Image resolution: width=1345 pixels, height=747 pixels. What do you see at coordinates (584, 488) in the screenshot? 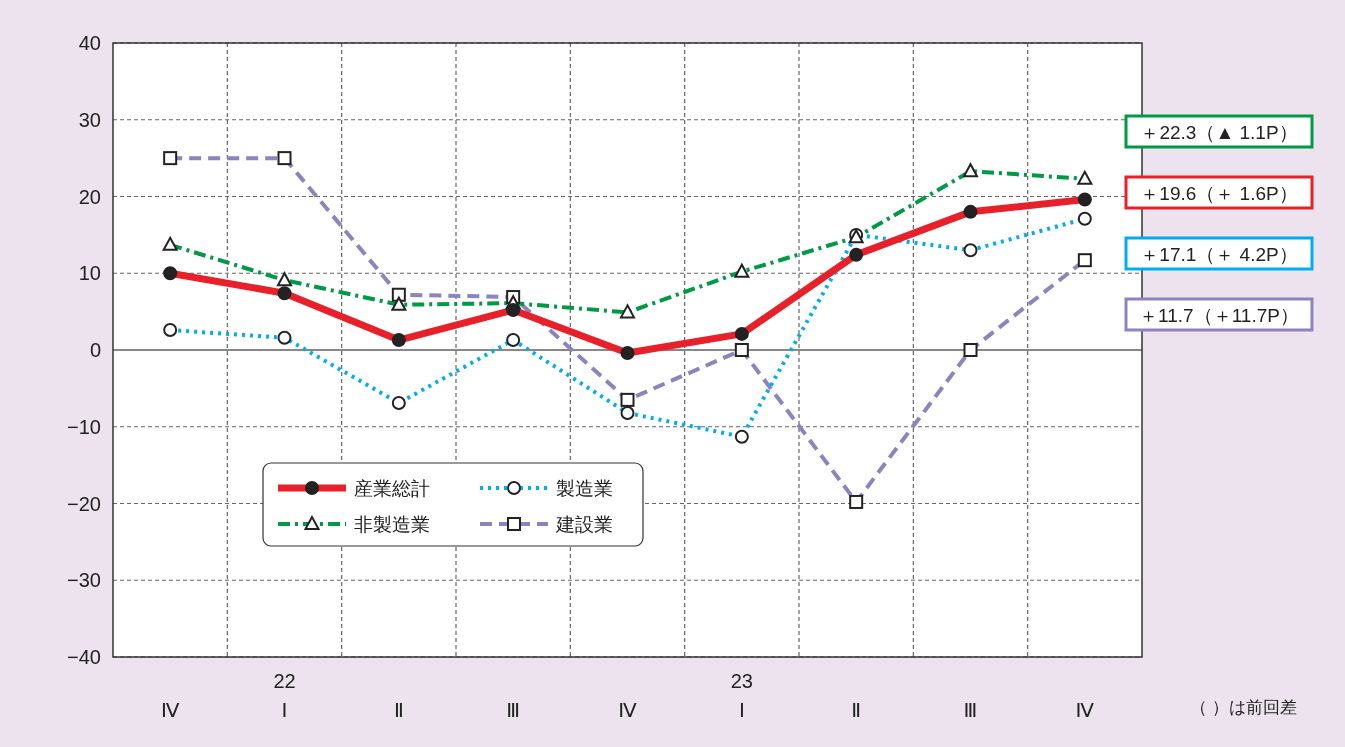
I see `legend-label: 製造業` at bounding box center [584, 488].